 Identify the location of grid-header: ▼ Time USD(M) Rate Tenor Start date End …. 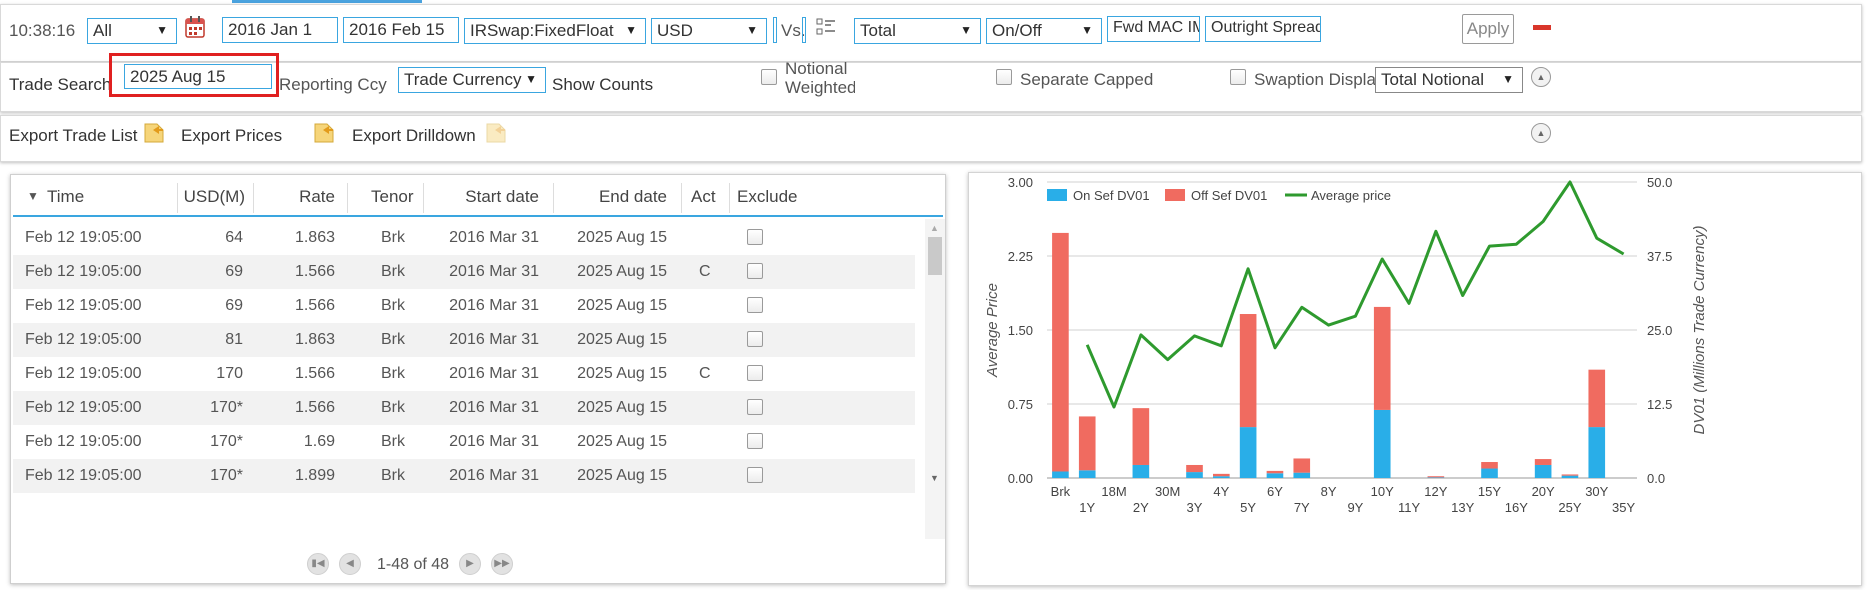
(478, 198).